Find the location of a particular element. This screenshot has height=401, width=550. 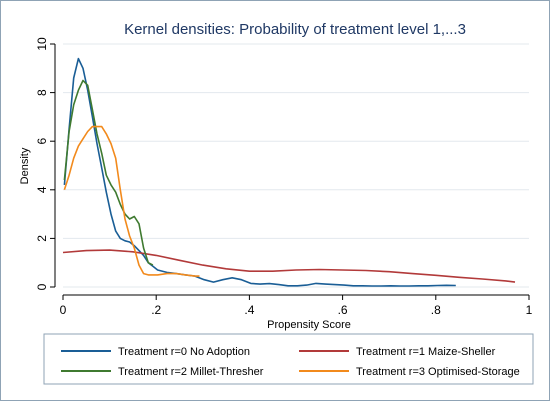

y-tick-label: 0 is located at coordinates (42, 286).